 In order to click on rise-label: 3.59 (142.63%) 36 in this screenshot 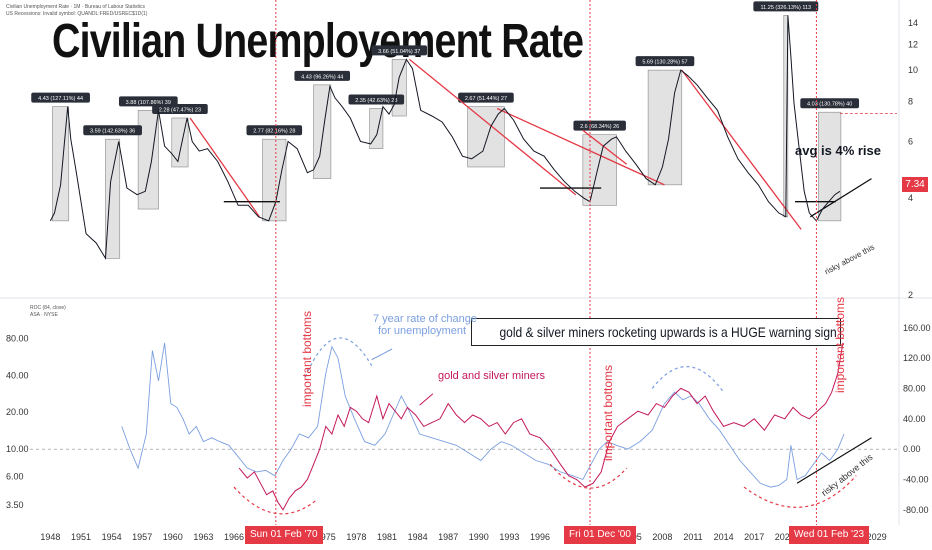, I will do `click(112, 132)`.